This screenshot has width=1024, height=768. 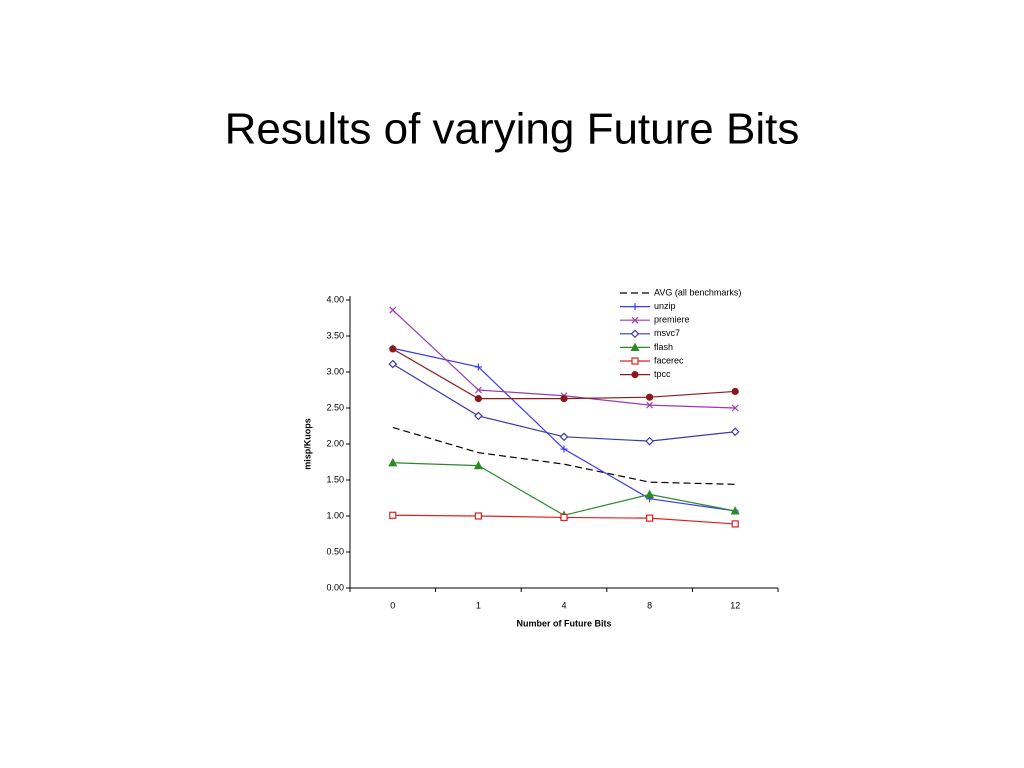 What do you see at coordinates (563, 623) in the screenshot?
I see `x-axis-label: Number of Future Bits` at bounding box center [563, 623].